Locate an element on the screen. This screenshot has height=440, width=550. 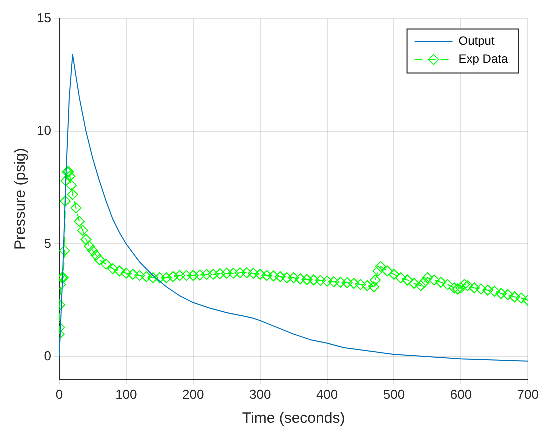
x-axis-title: Time (seconds) is located at coordinates (294, 419).